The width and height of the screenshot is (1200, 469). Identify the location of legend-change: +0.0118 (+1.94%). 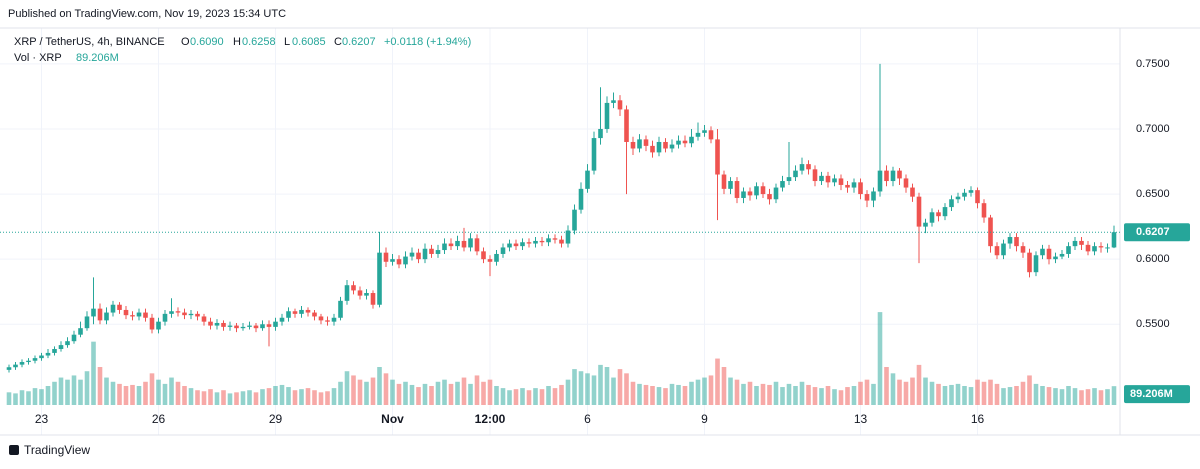
(427, 42).